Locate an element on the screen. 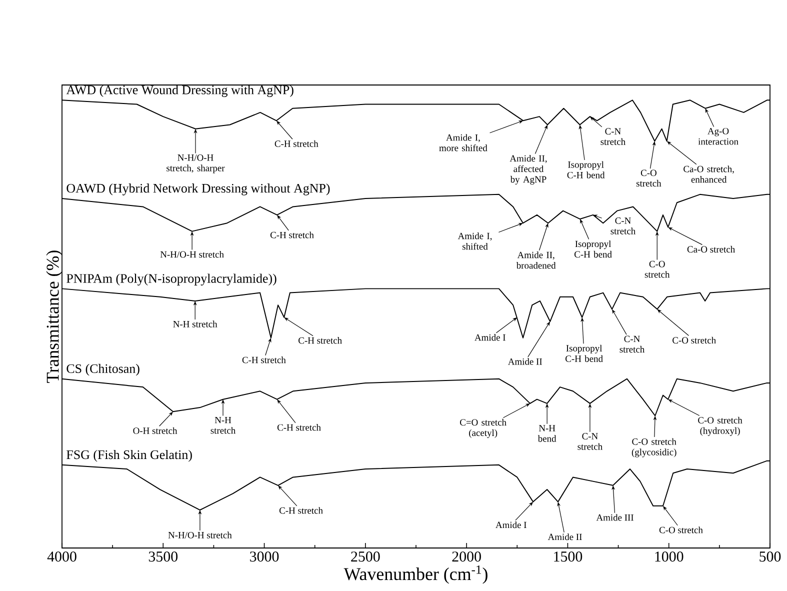 The width and height of the screenshot is (787, 591). x-axis-title: Wavenumber (cm$^{-1}$) is located at coordinates (416, 574).